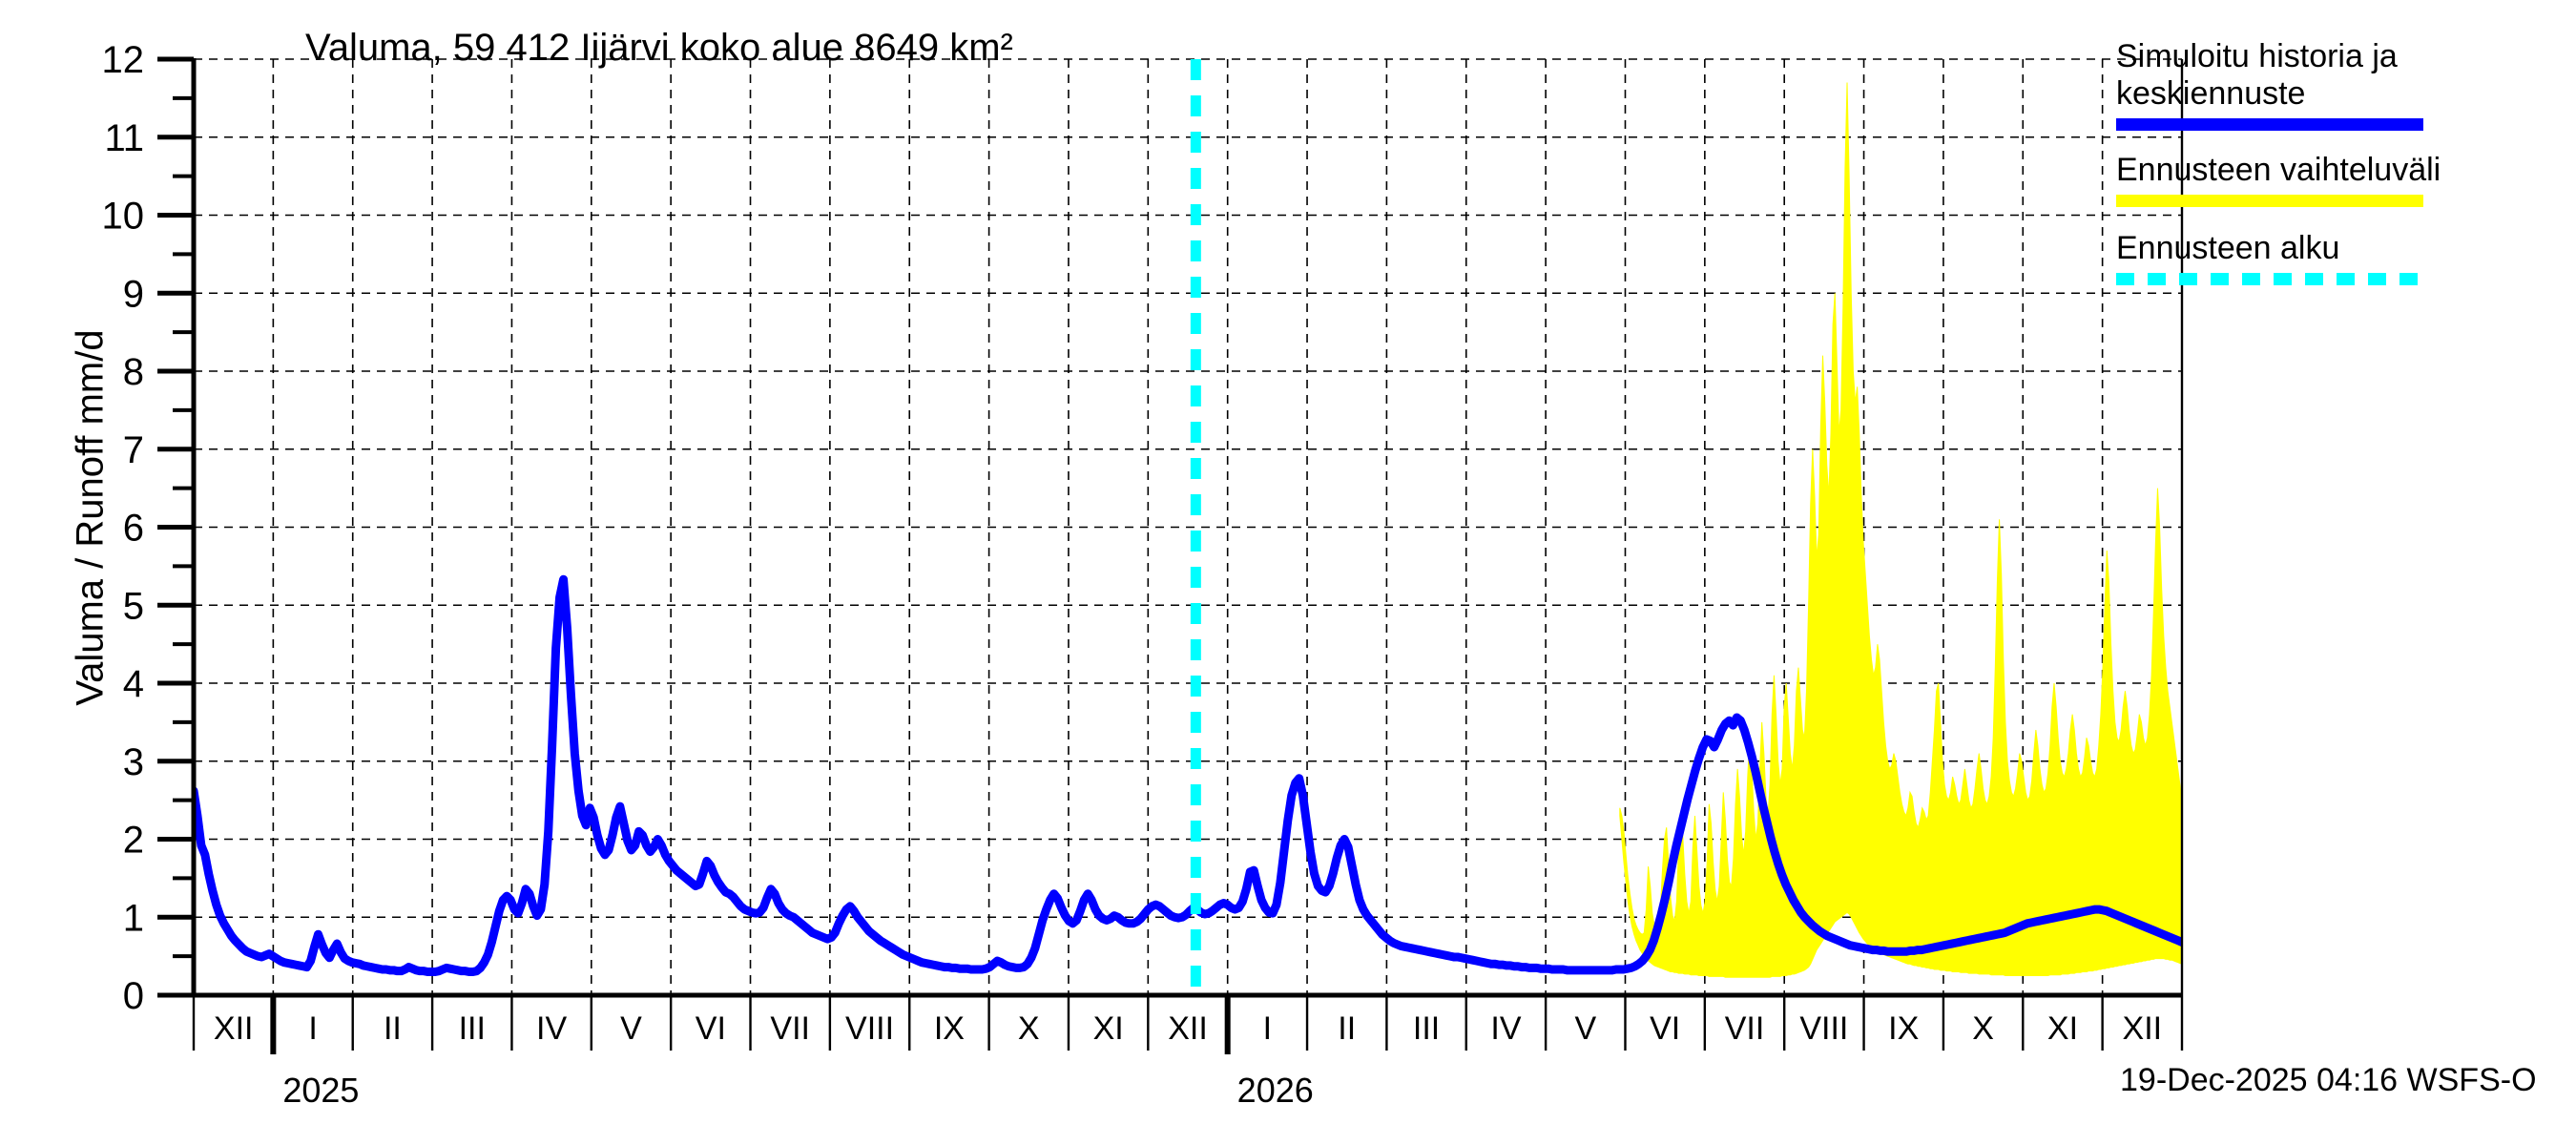  I want to click on legend-entry-forecast-start: Ennusteen alku, so click(2340, 258).